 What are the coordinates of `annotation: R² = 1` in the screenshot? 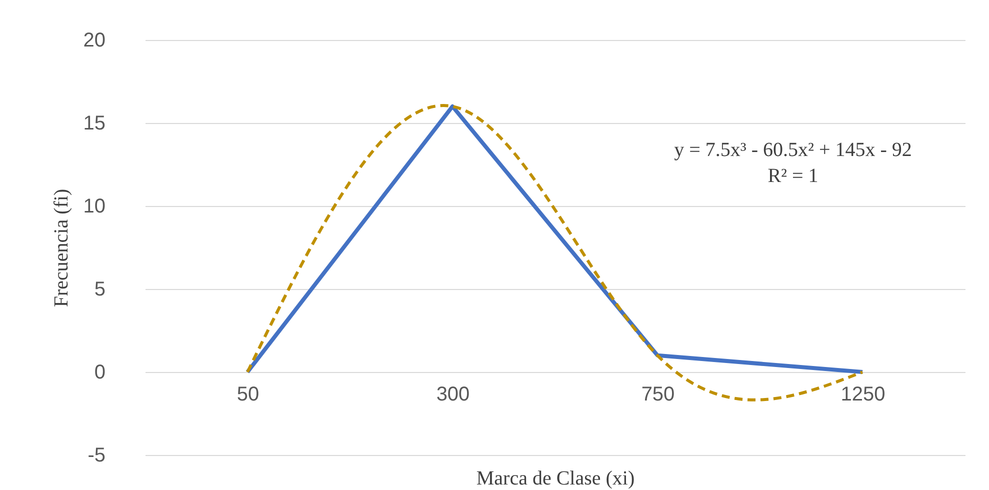 It's located at (793, 176).